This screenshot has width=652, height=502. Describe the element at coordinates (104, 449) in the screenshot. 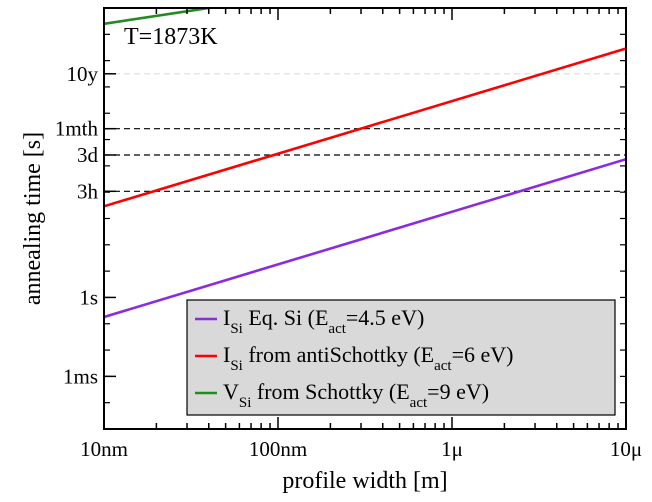

I see `x-tick-label: 10nm` at that location.